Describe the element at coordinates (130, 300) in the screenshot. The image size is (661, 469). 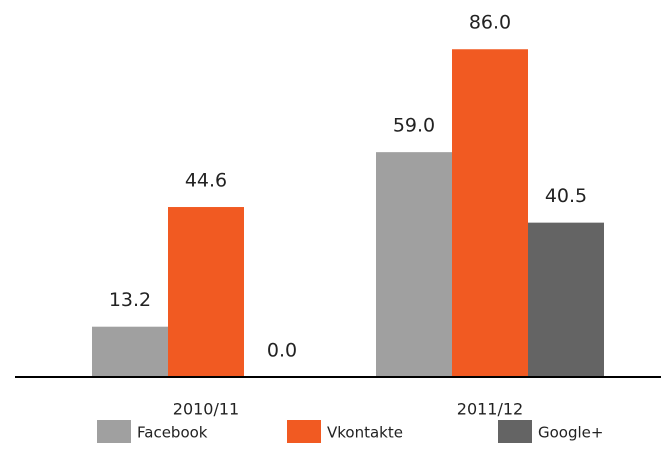
I see `value-label: 13.2` at that location.